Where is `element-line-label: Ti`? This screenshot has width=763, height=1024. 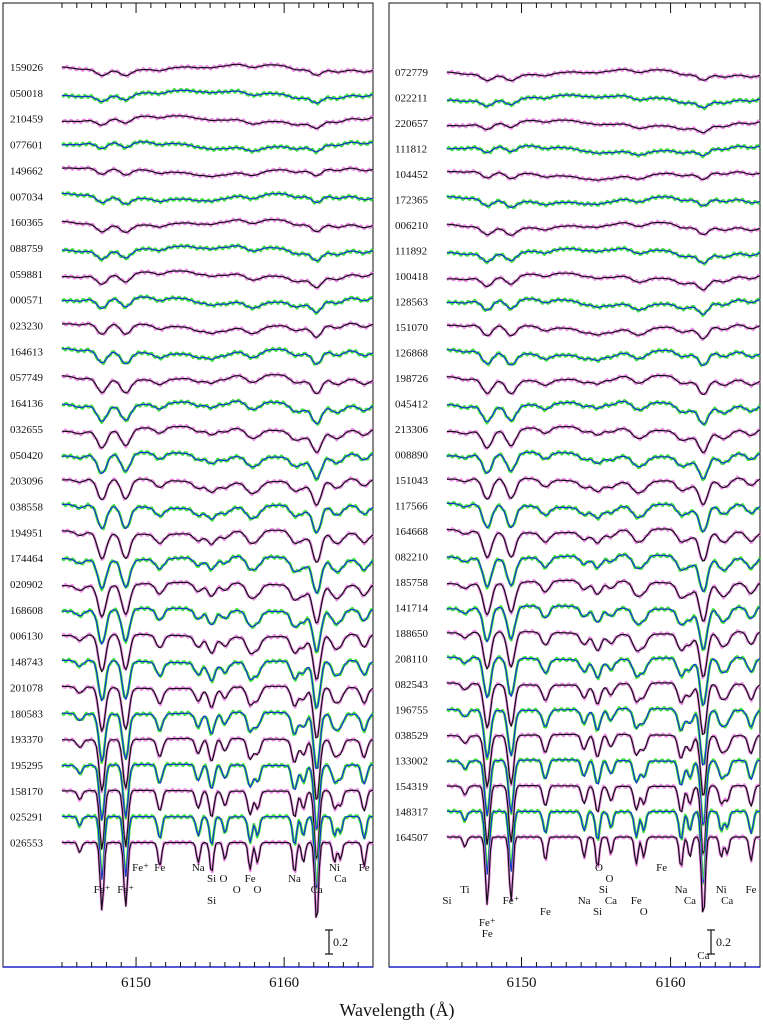
element-line-label: Ti is located at coordinates (464, 890).